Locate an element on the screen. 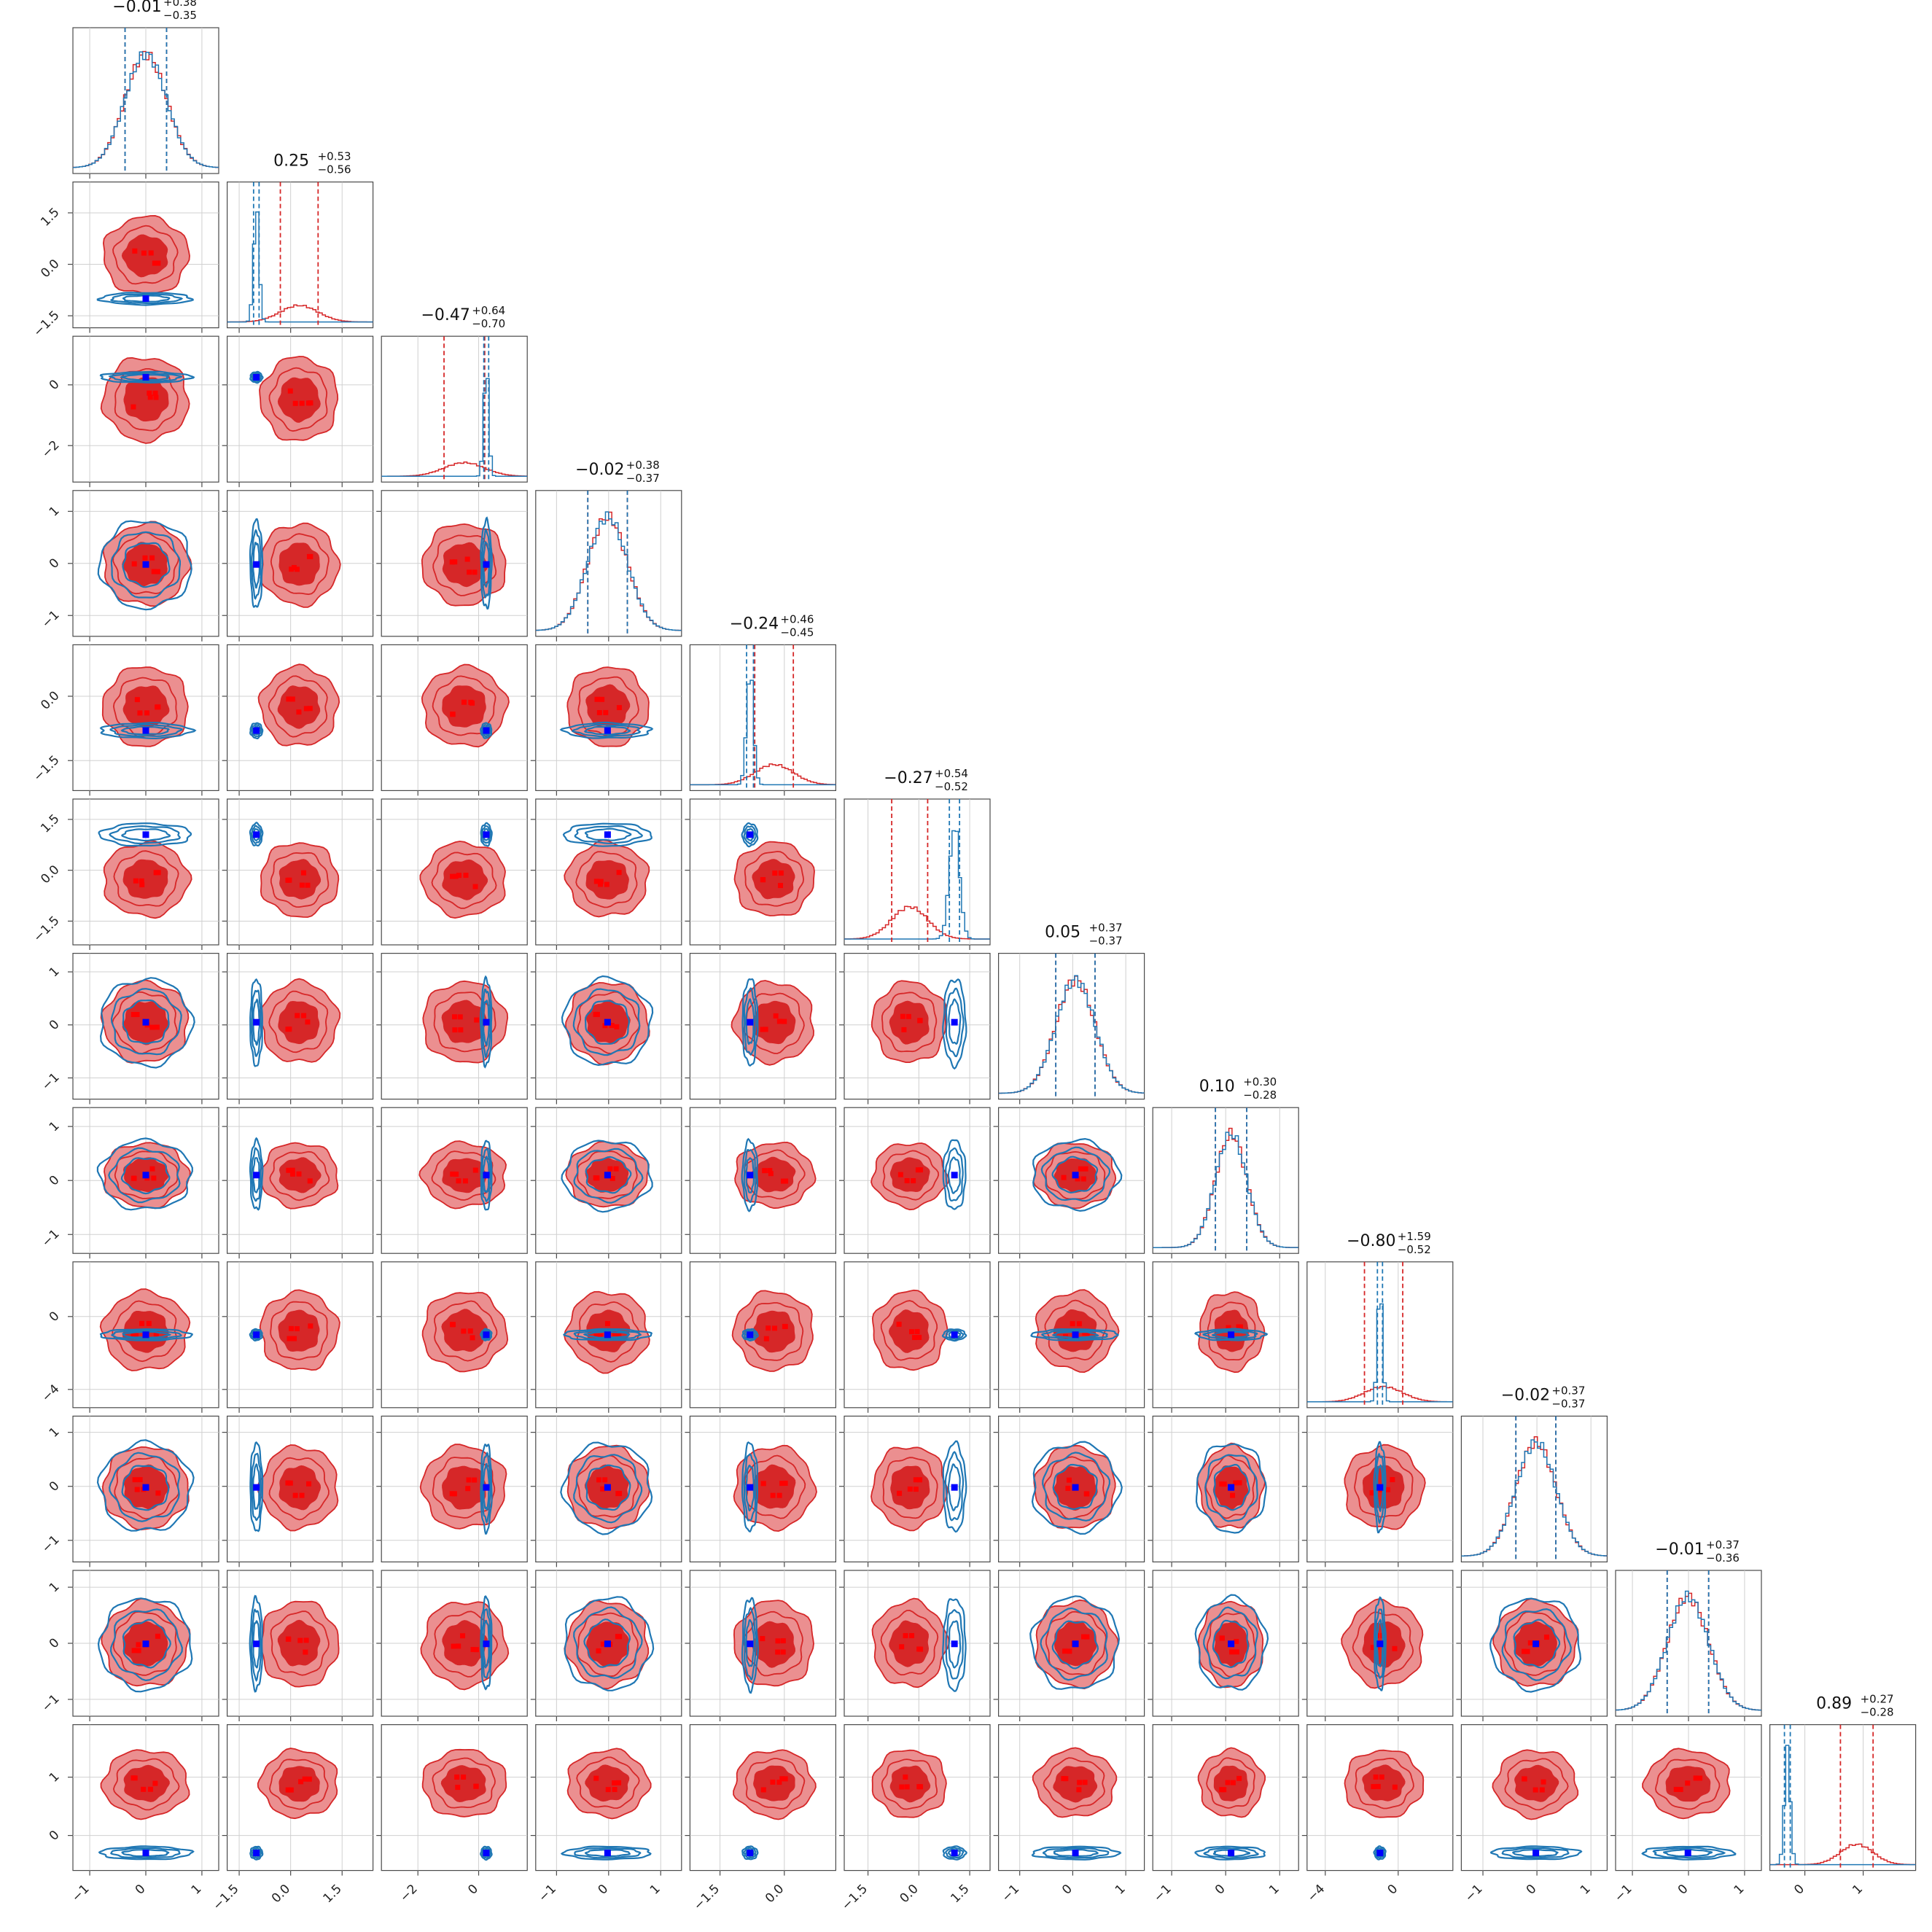 The image size is (1932, 1932). panel-5-0: −1.5 0.0 1.5 is located at coordinates (125, 874).